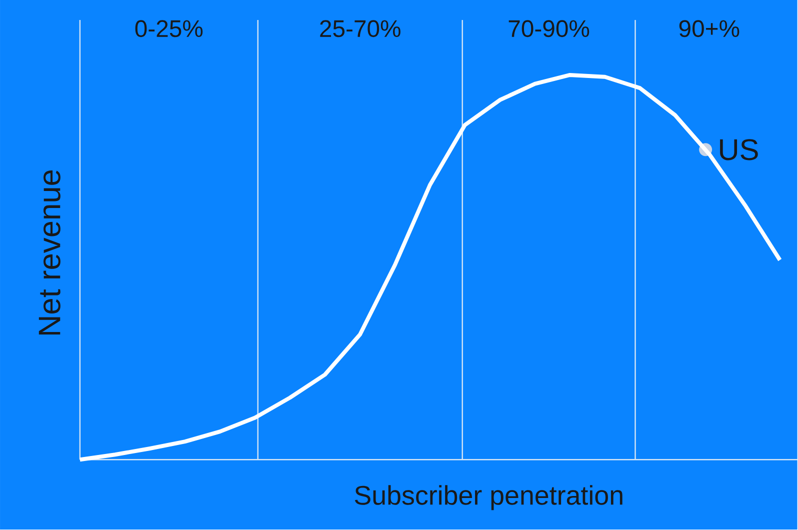 The width and height of the screenshot is (798, 530). Describe the element at coordinates (488, 497) in the screenshot. I see `x-axis-title: Subscriber penetration` at that location.